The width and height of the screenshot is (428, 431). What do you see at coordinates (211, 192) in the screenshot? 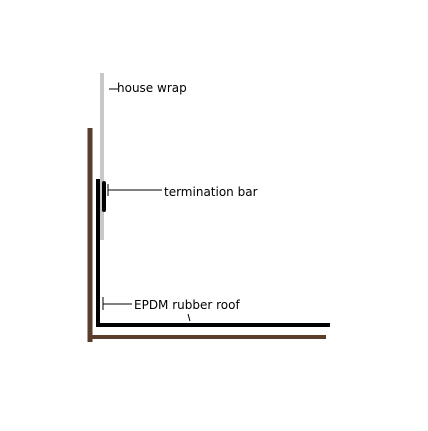
I see `termination-bar-label: termination bar` at bounding box center [211, 192].